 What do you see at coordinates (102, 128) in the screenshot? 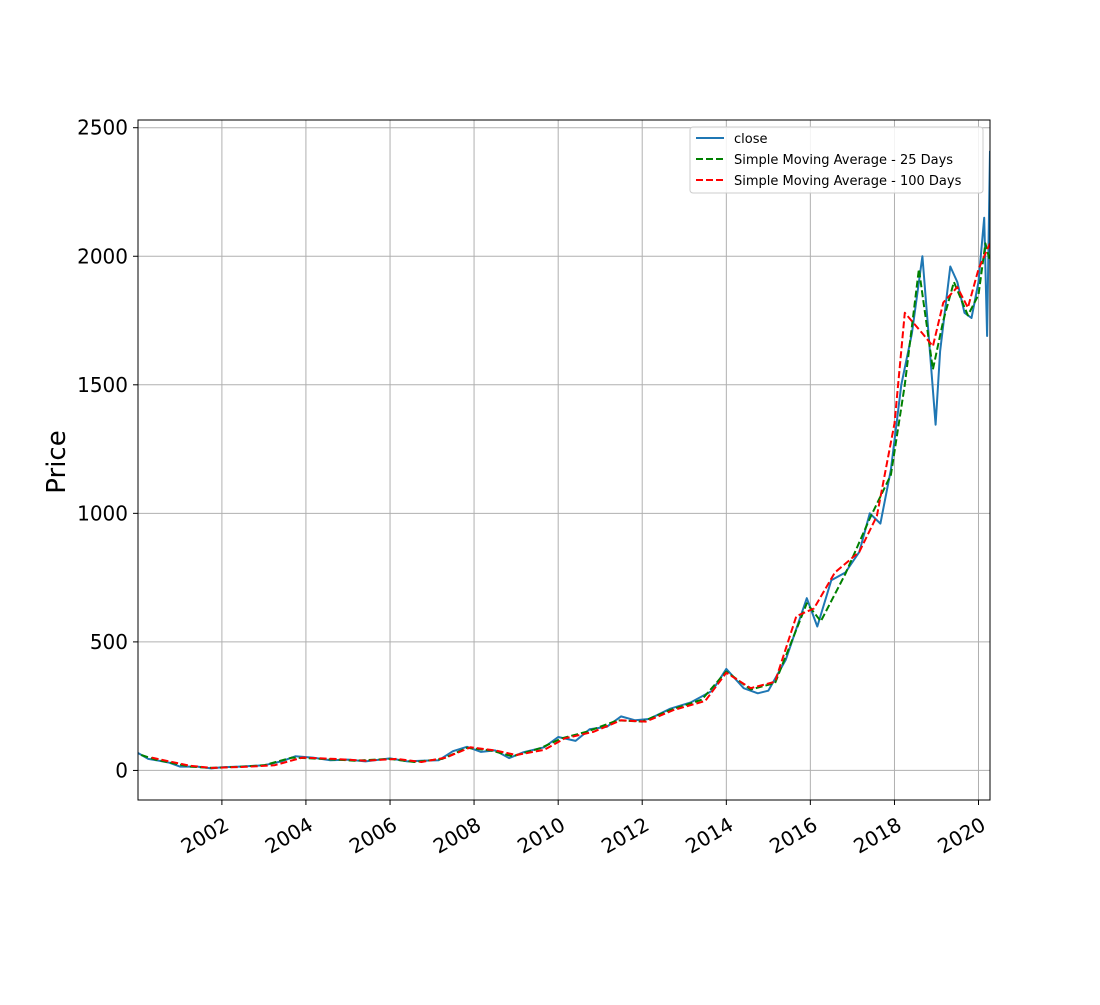
I see `y-tick-label: 2500` at bounding box center [102, 128].